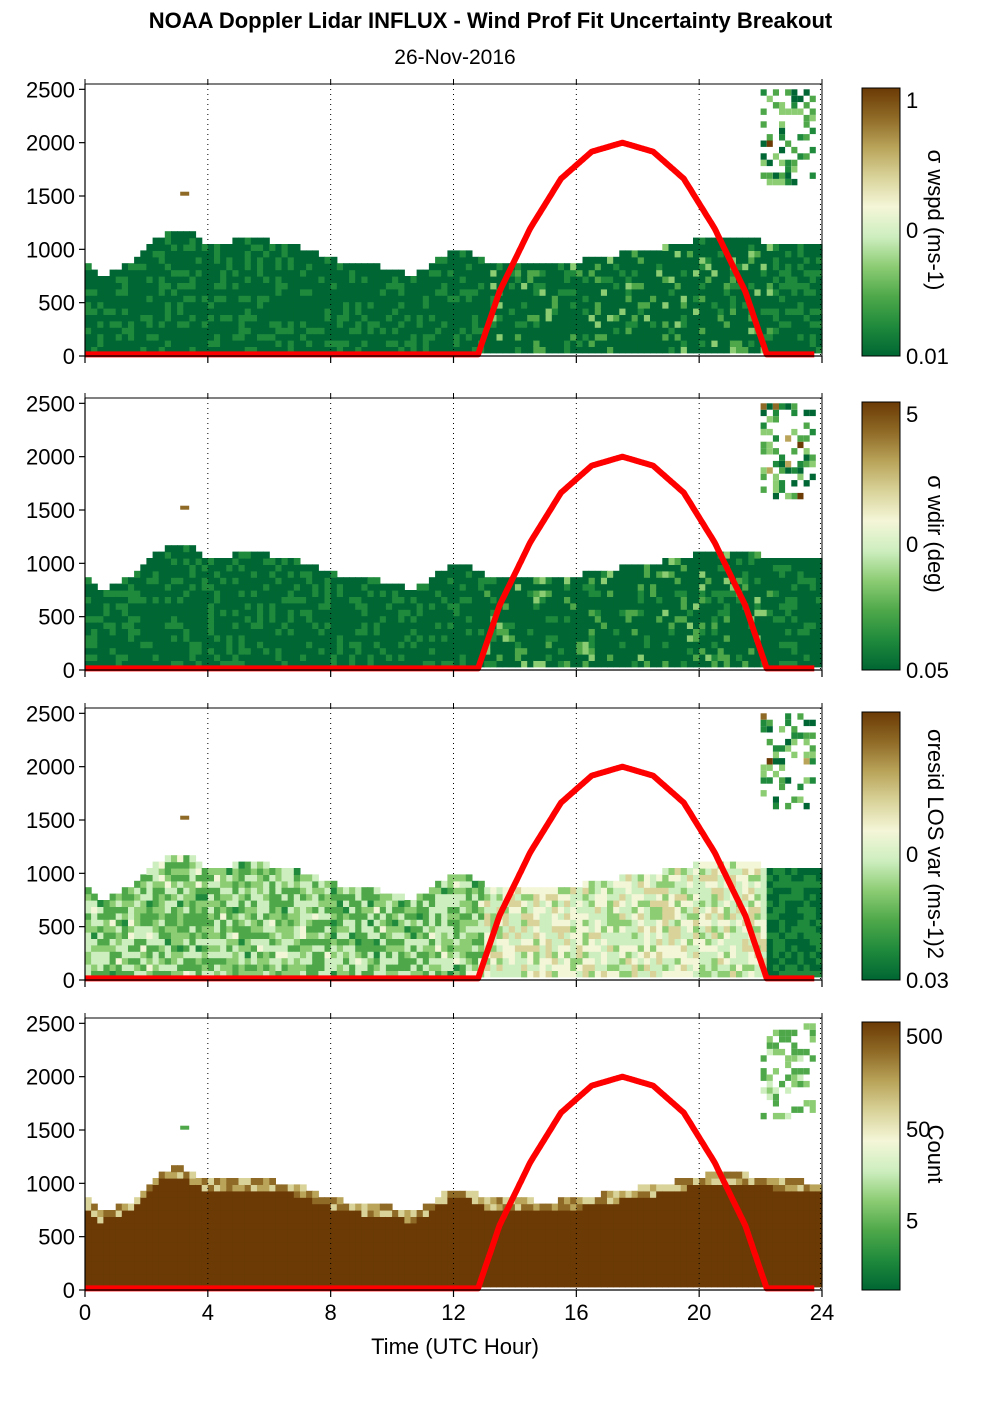  What do you see at coordinates (56, 617) in the screenshot?
I see `y-tick-label: 500` at bounding box center [56, 617].